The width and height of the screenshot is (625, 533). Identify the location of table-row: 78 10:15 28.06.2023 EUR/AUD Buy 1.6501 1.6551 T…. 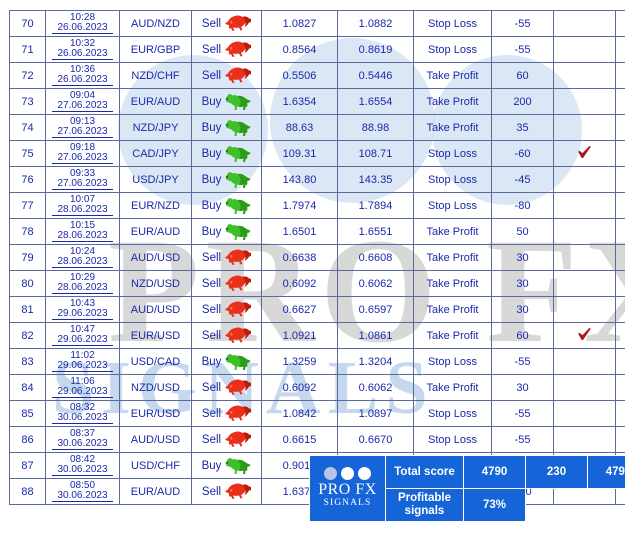
(317, 231).